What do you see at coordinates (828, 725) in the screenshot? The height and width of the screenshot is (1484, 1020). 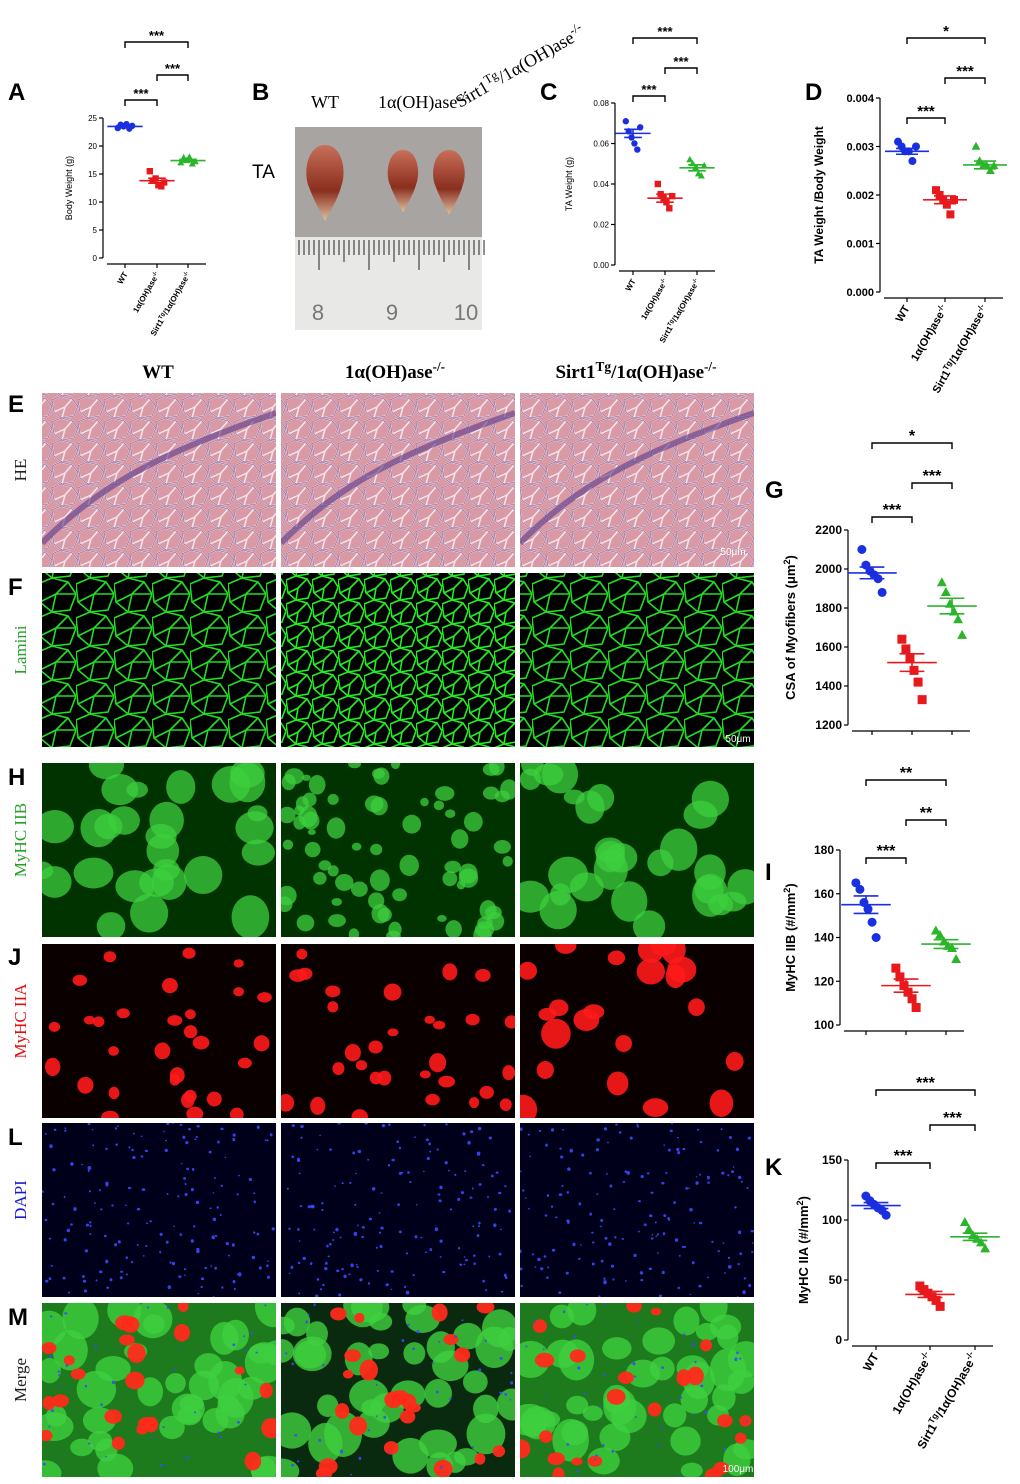 I see `y-tick-label: 1200` at bounding box center [828, 725].